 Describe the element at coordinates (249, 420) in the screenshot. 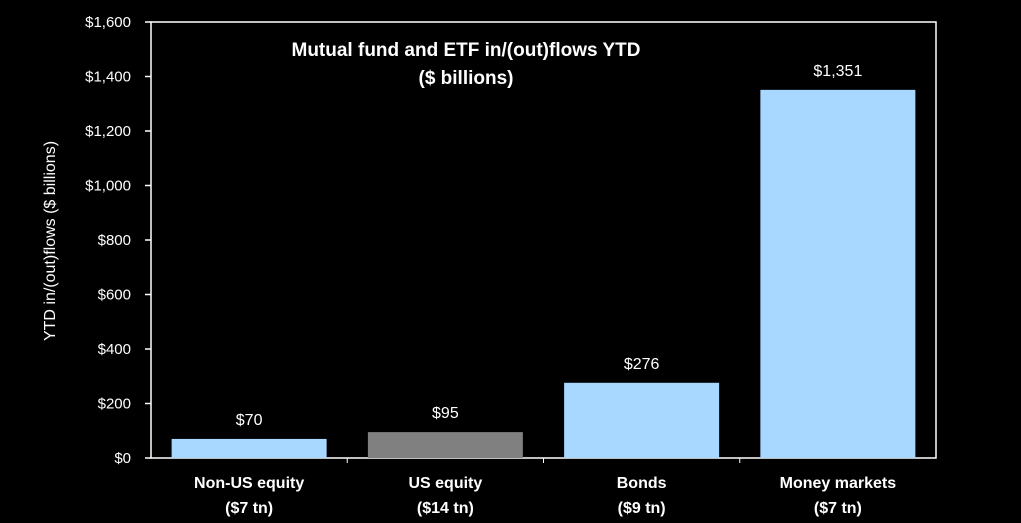

I see `data-label: $70` at that location.